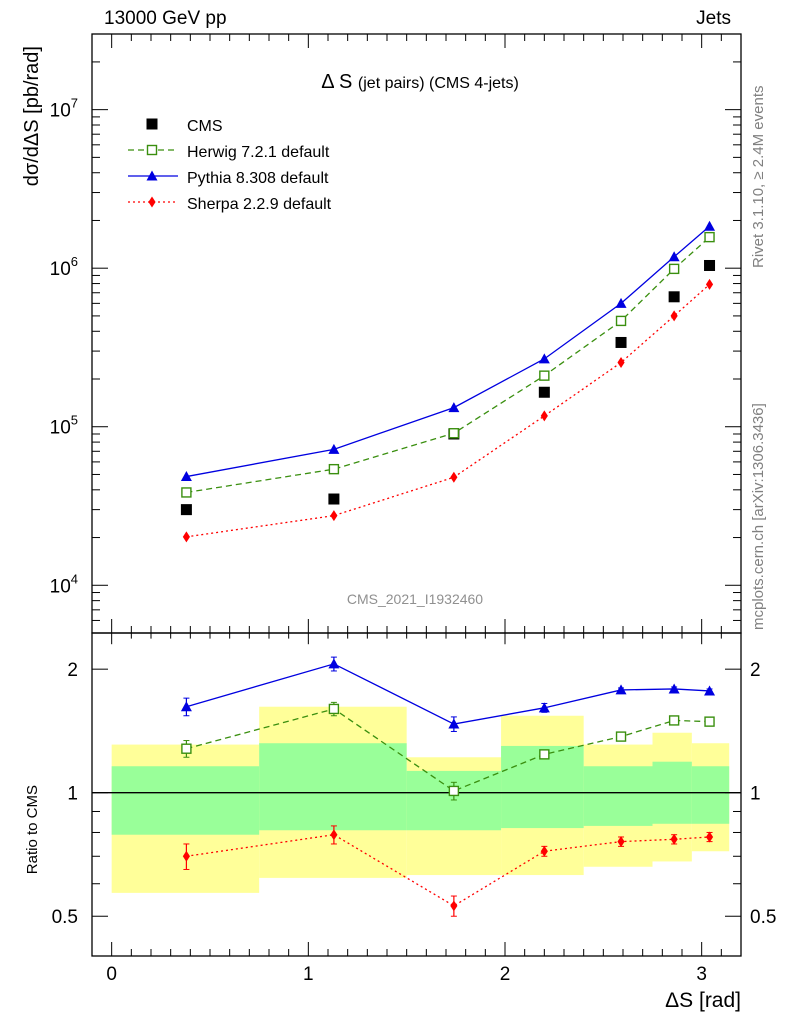 This screenshot has width=786, height=1024. What do you see at coordinates (152, 175) in the screenshot?
I see `legend-marker-pythia-8-308-default` at bounding box center [152, 175].